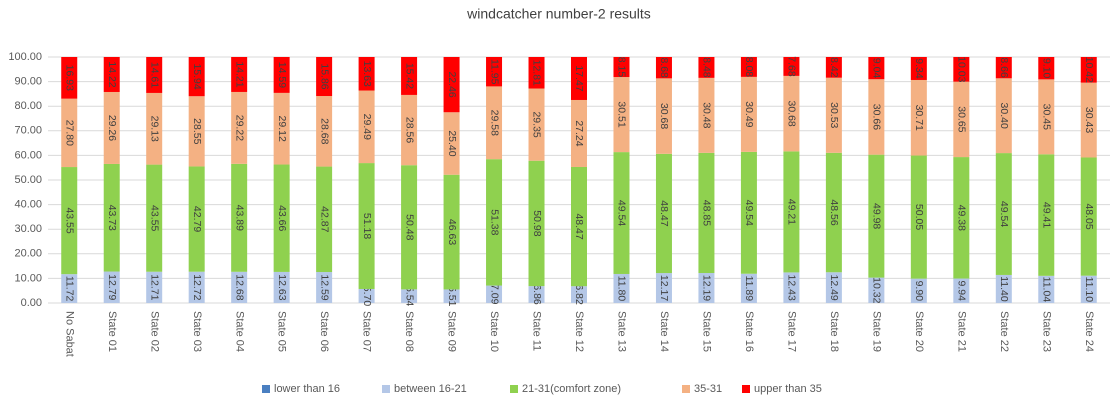  What do you see at coordinates (622, 331) in the screenshot?
I see `x-tick-label: State 13` at bounding box center [622, 331].